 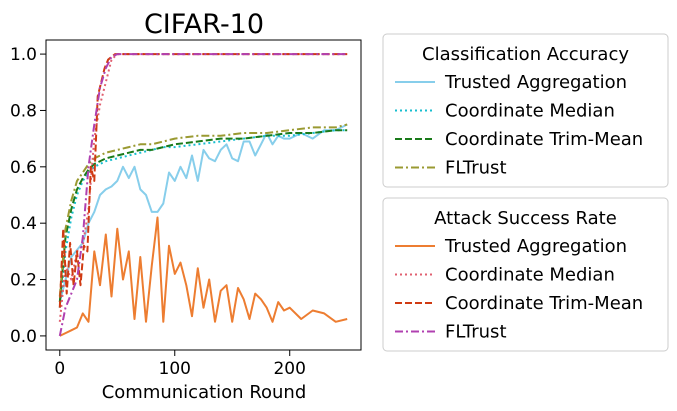 I want to click on chart-title: CIFAR-10, so click(x=204, y=24).